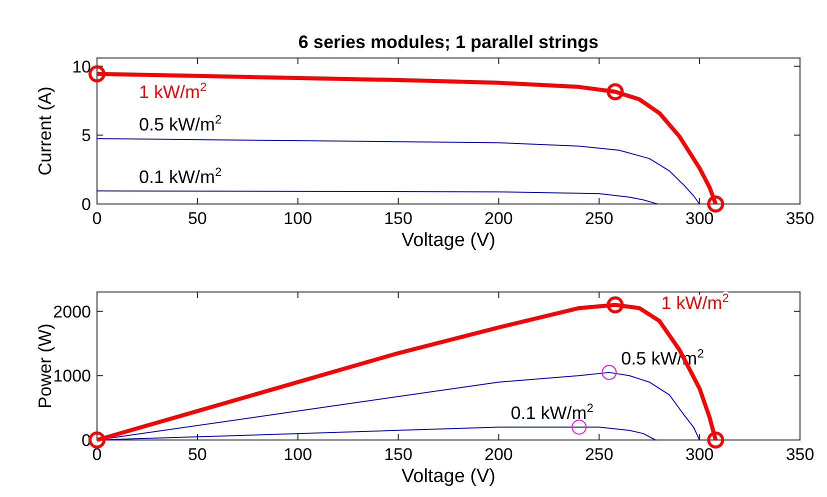 This screenshot has width=827, height=497. I want to click on y-axis-title: Power (W), so click(45, 366).